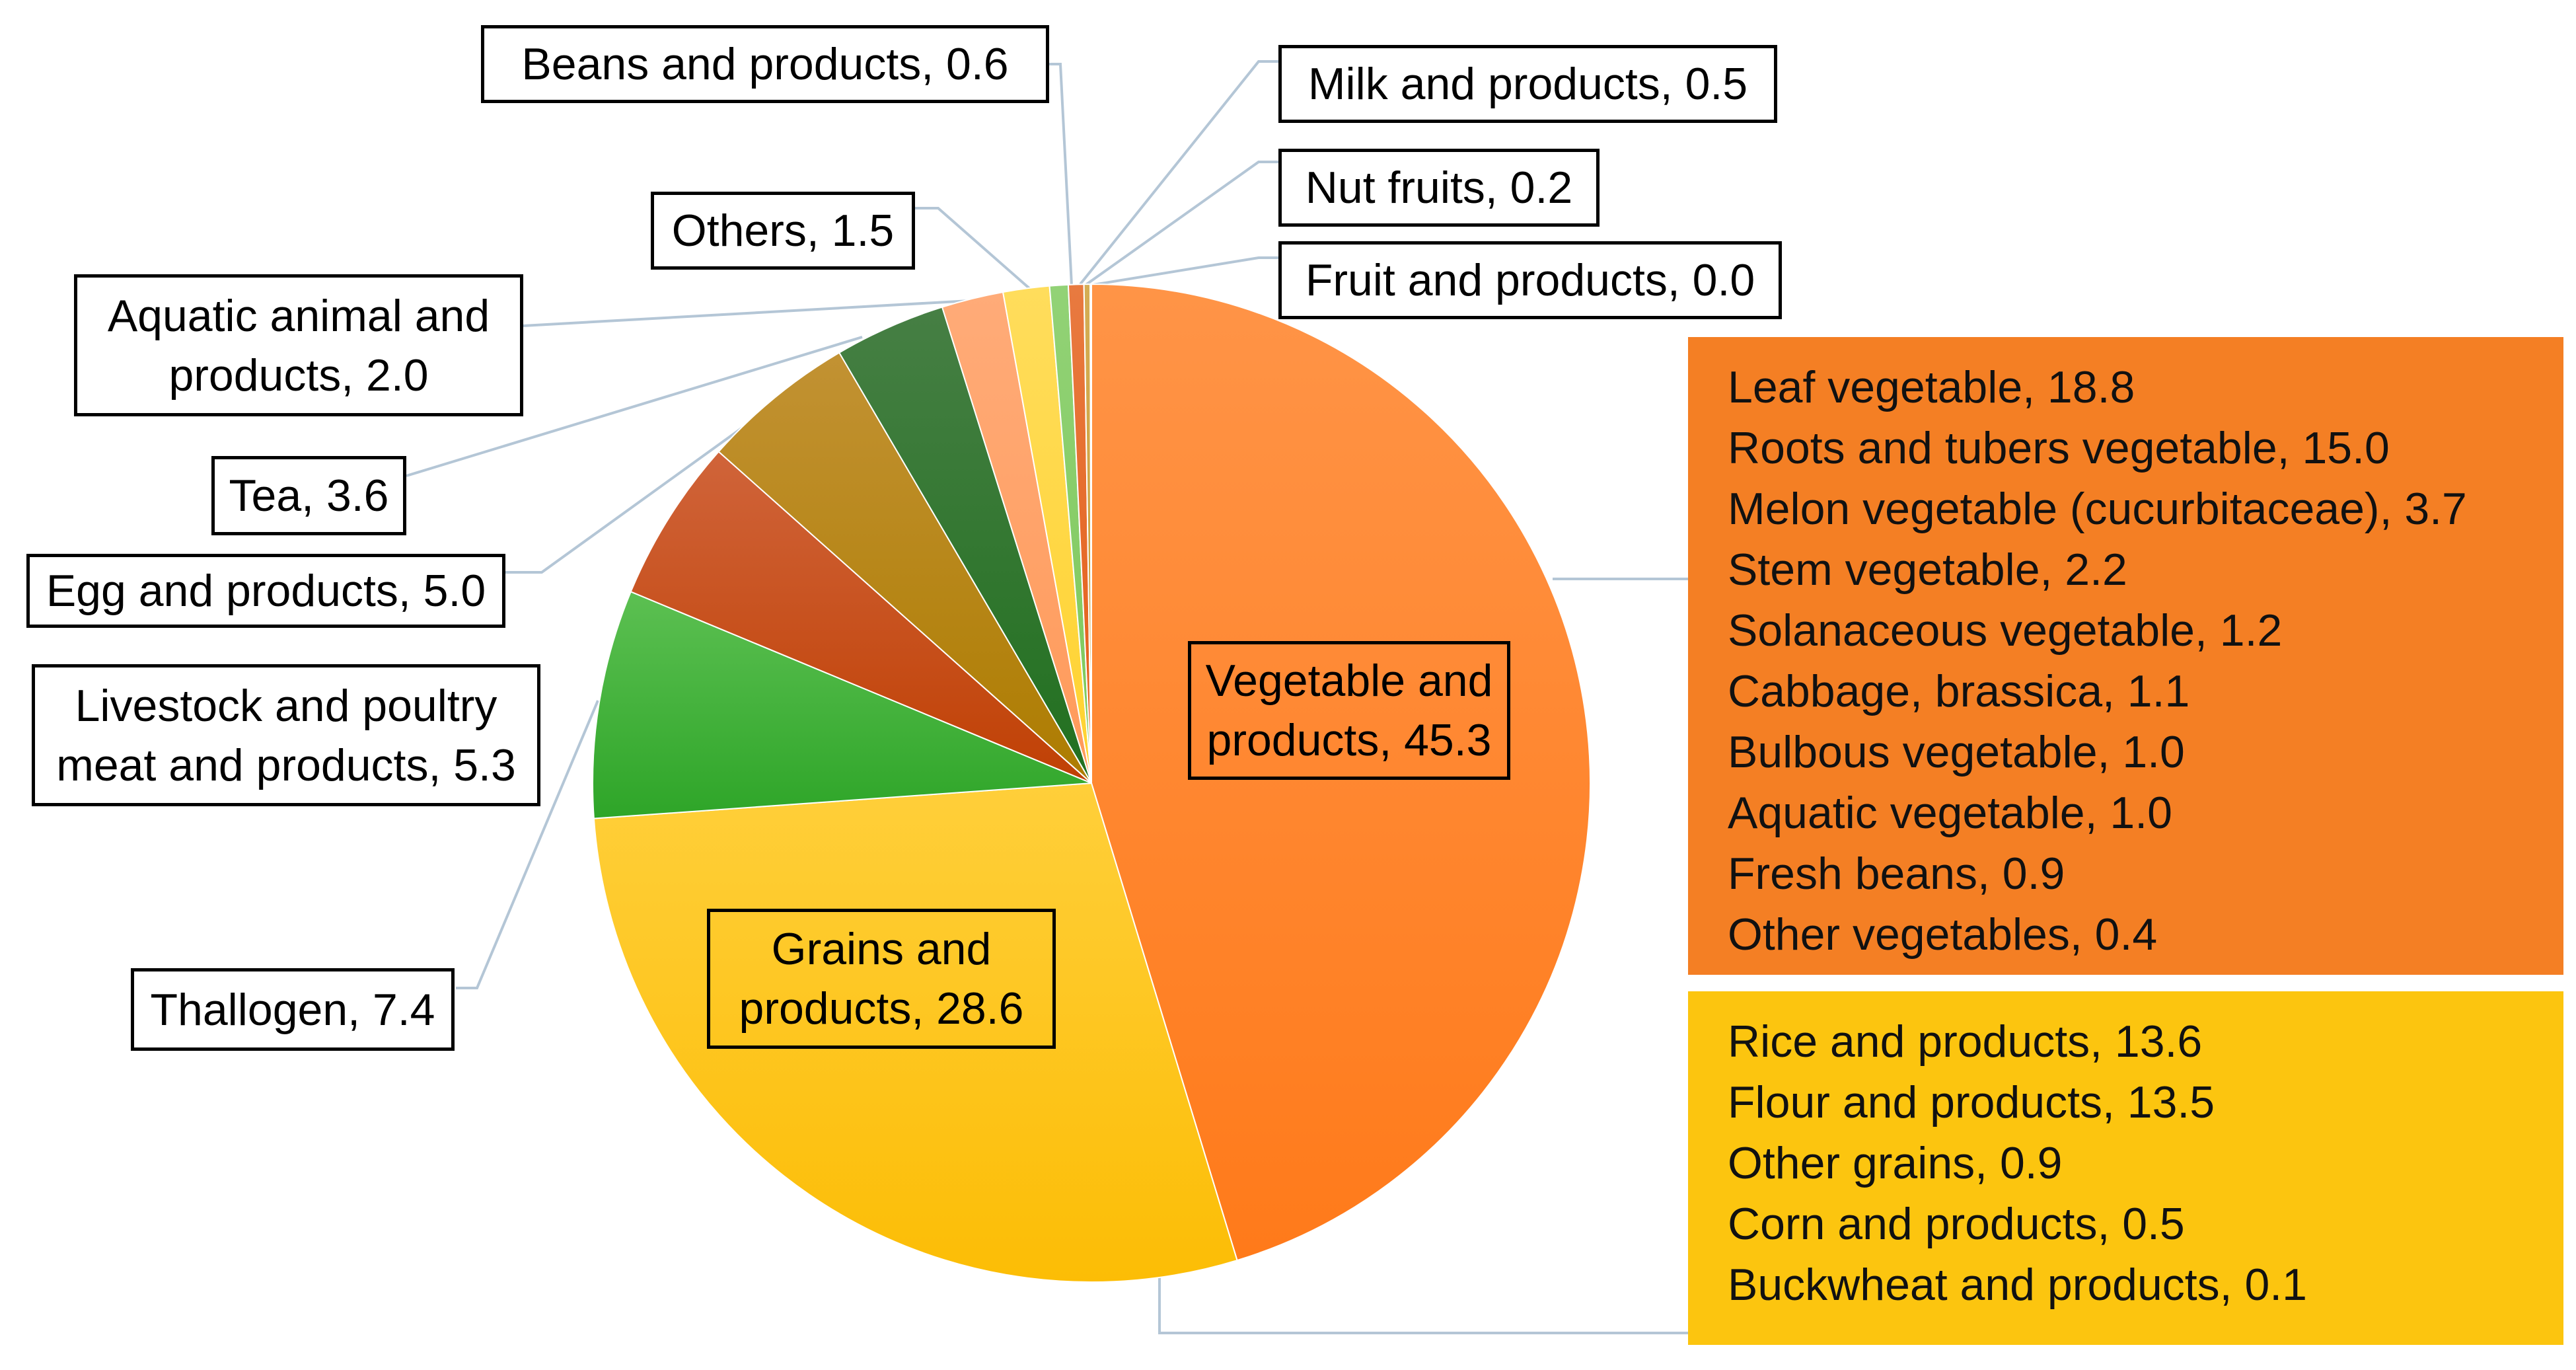 The height and width of the screenshot is (1370, 2576). What do you see at coordinates (2059, 448) in the screenshot?
I see `vegetable-breakdown-item: Roots and tubers vegetable, 15.0` at bounding box center [2059, 448].